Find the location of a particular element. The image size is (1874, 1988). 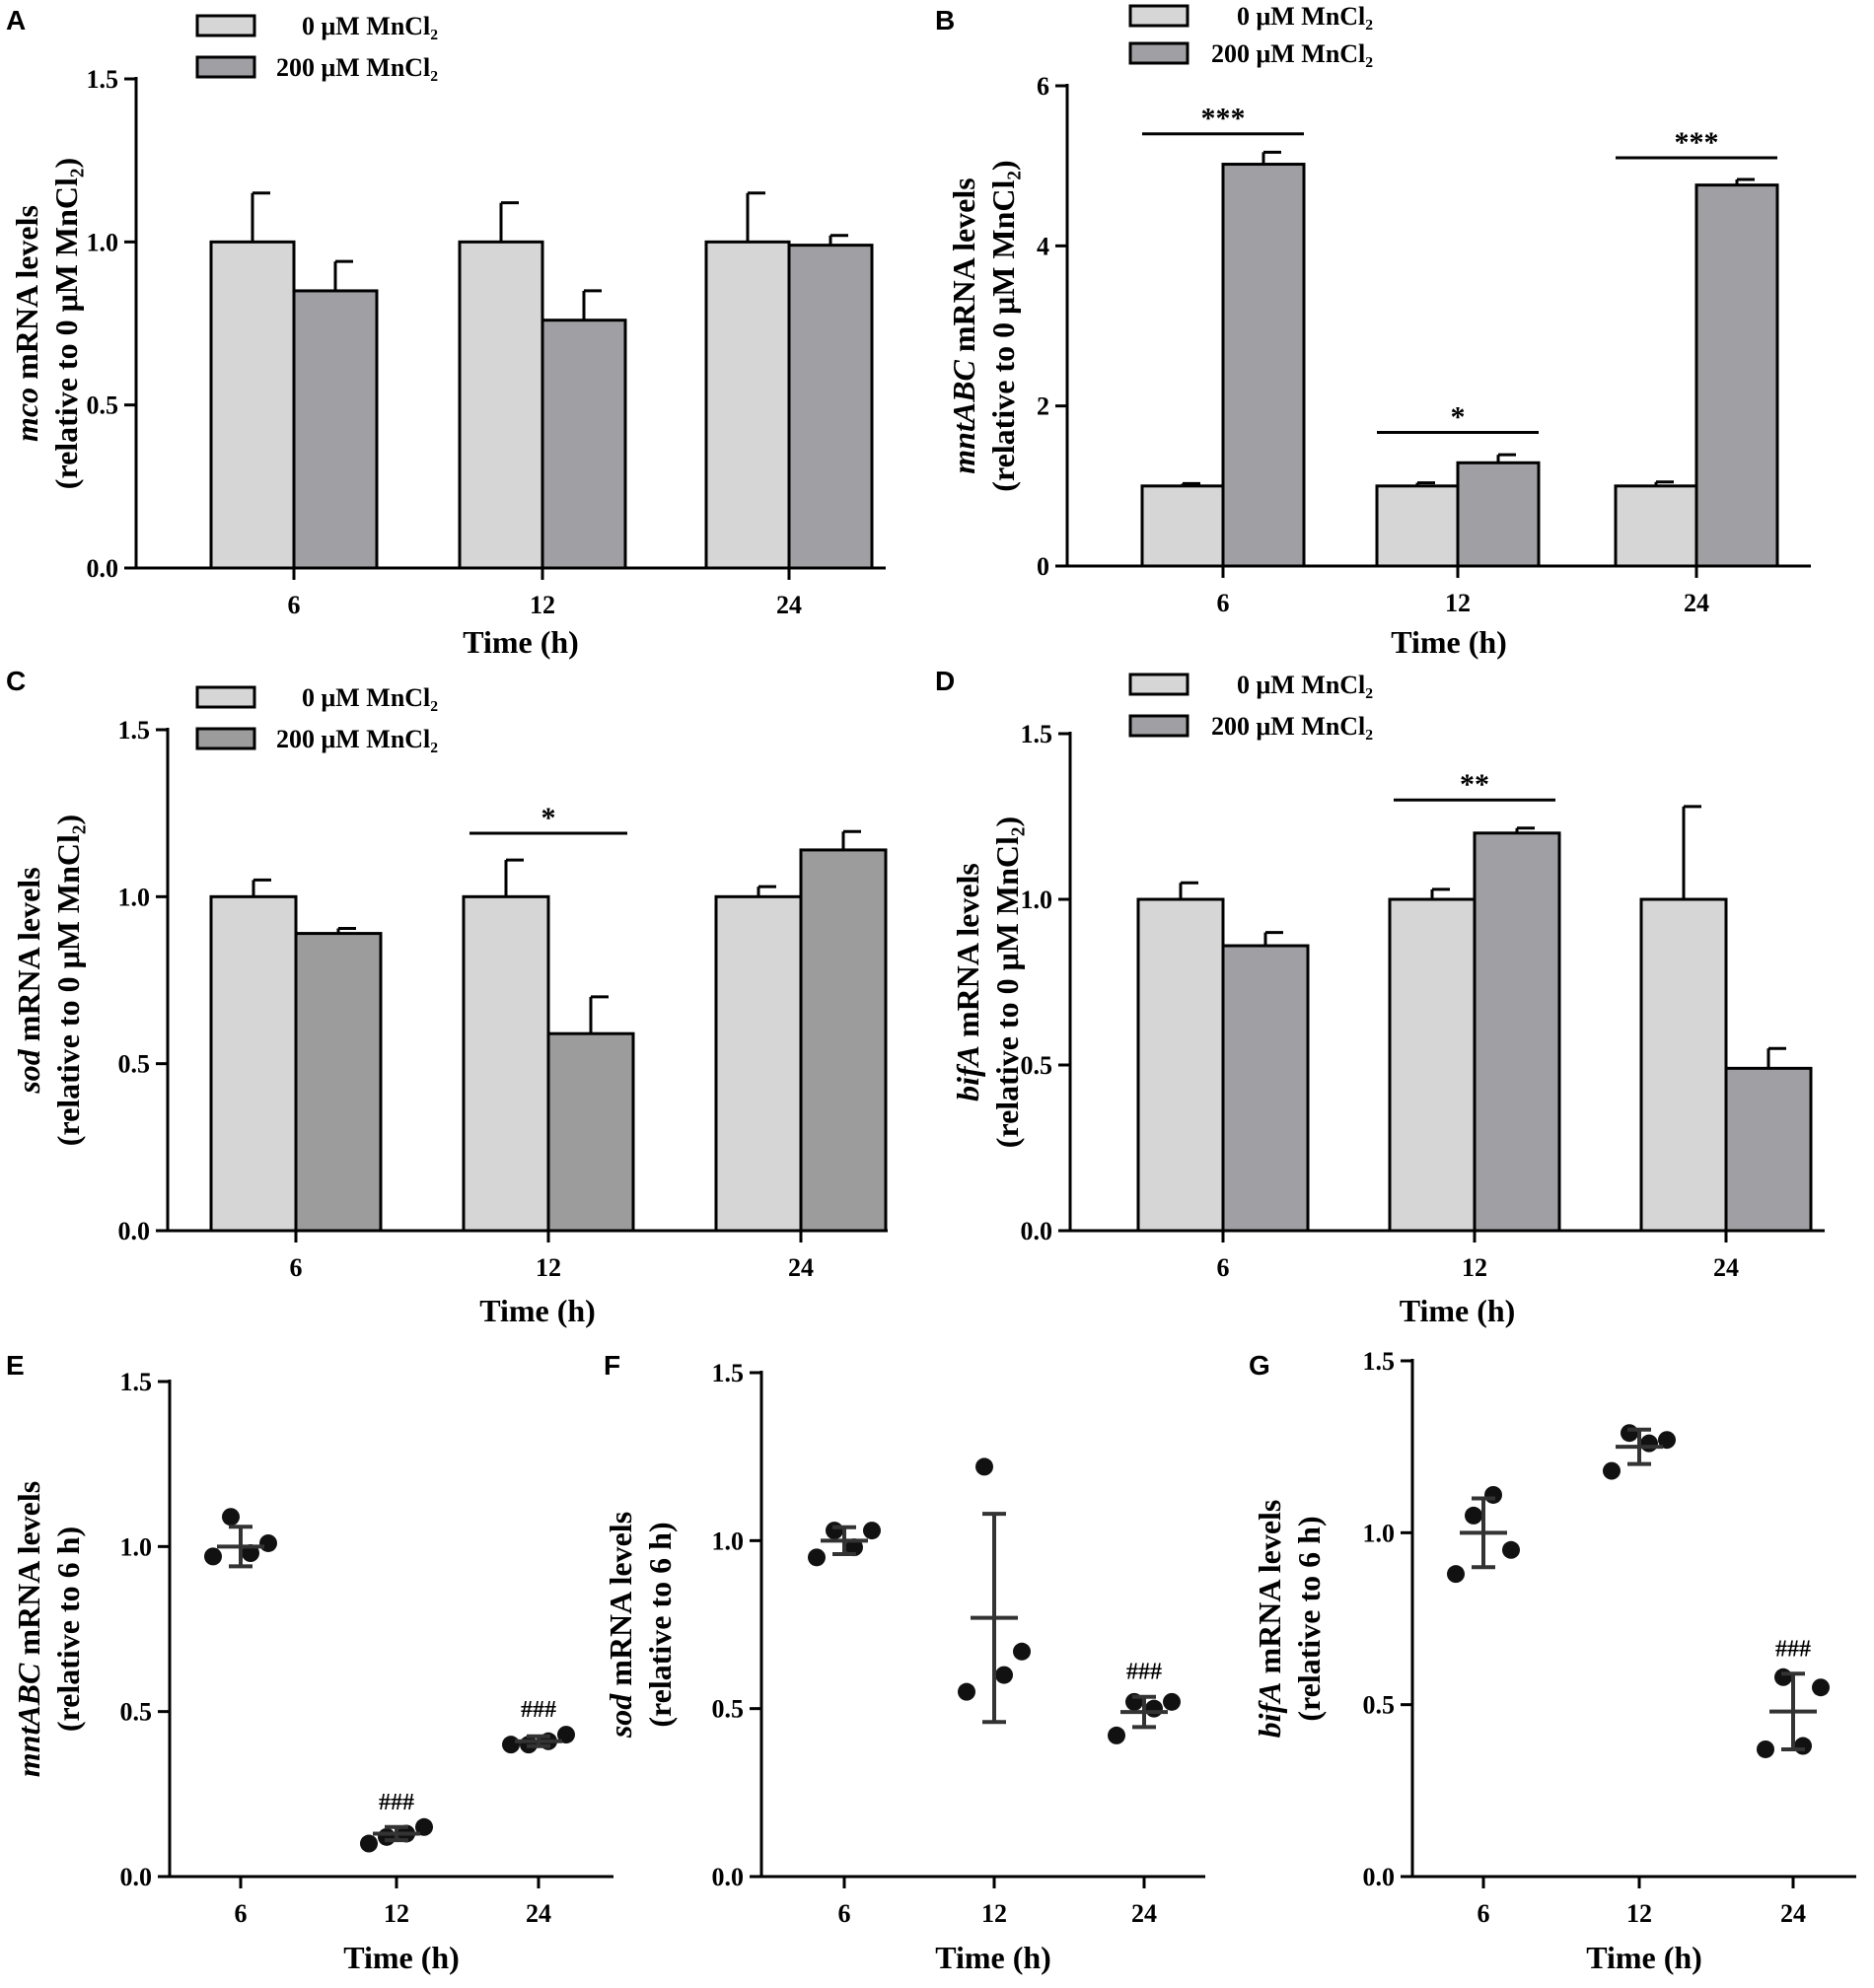

panel-letter: G is located at coordinates (1259, 1366).